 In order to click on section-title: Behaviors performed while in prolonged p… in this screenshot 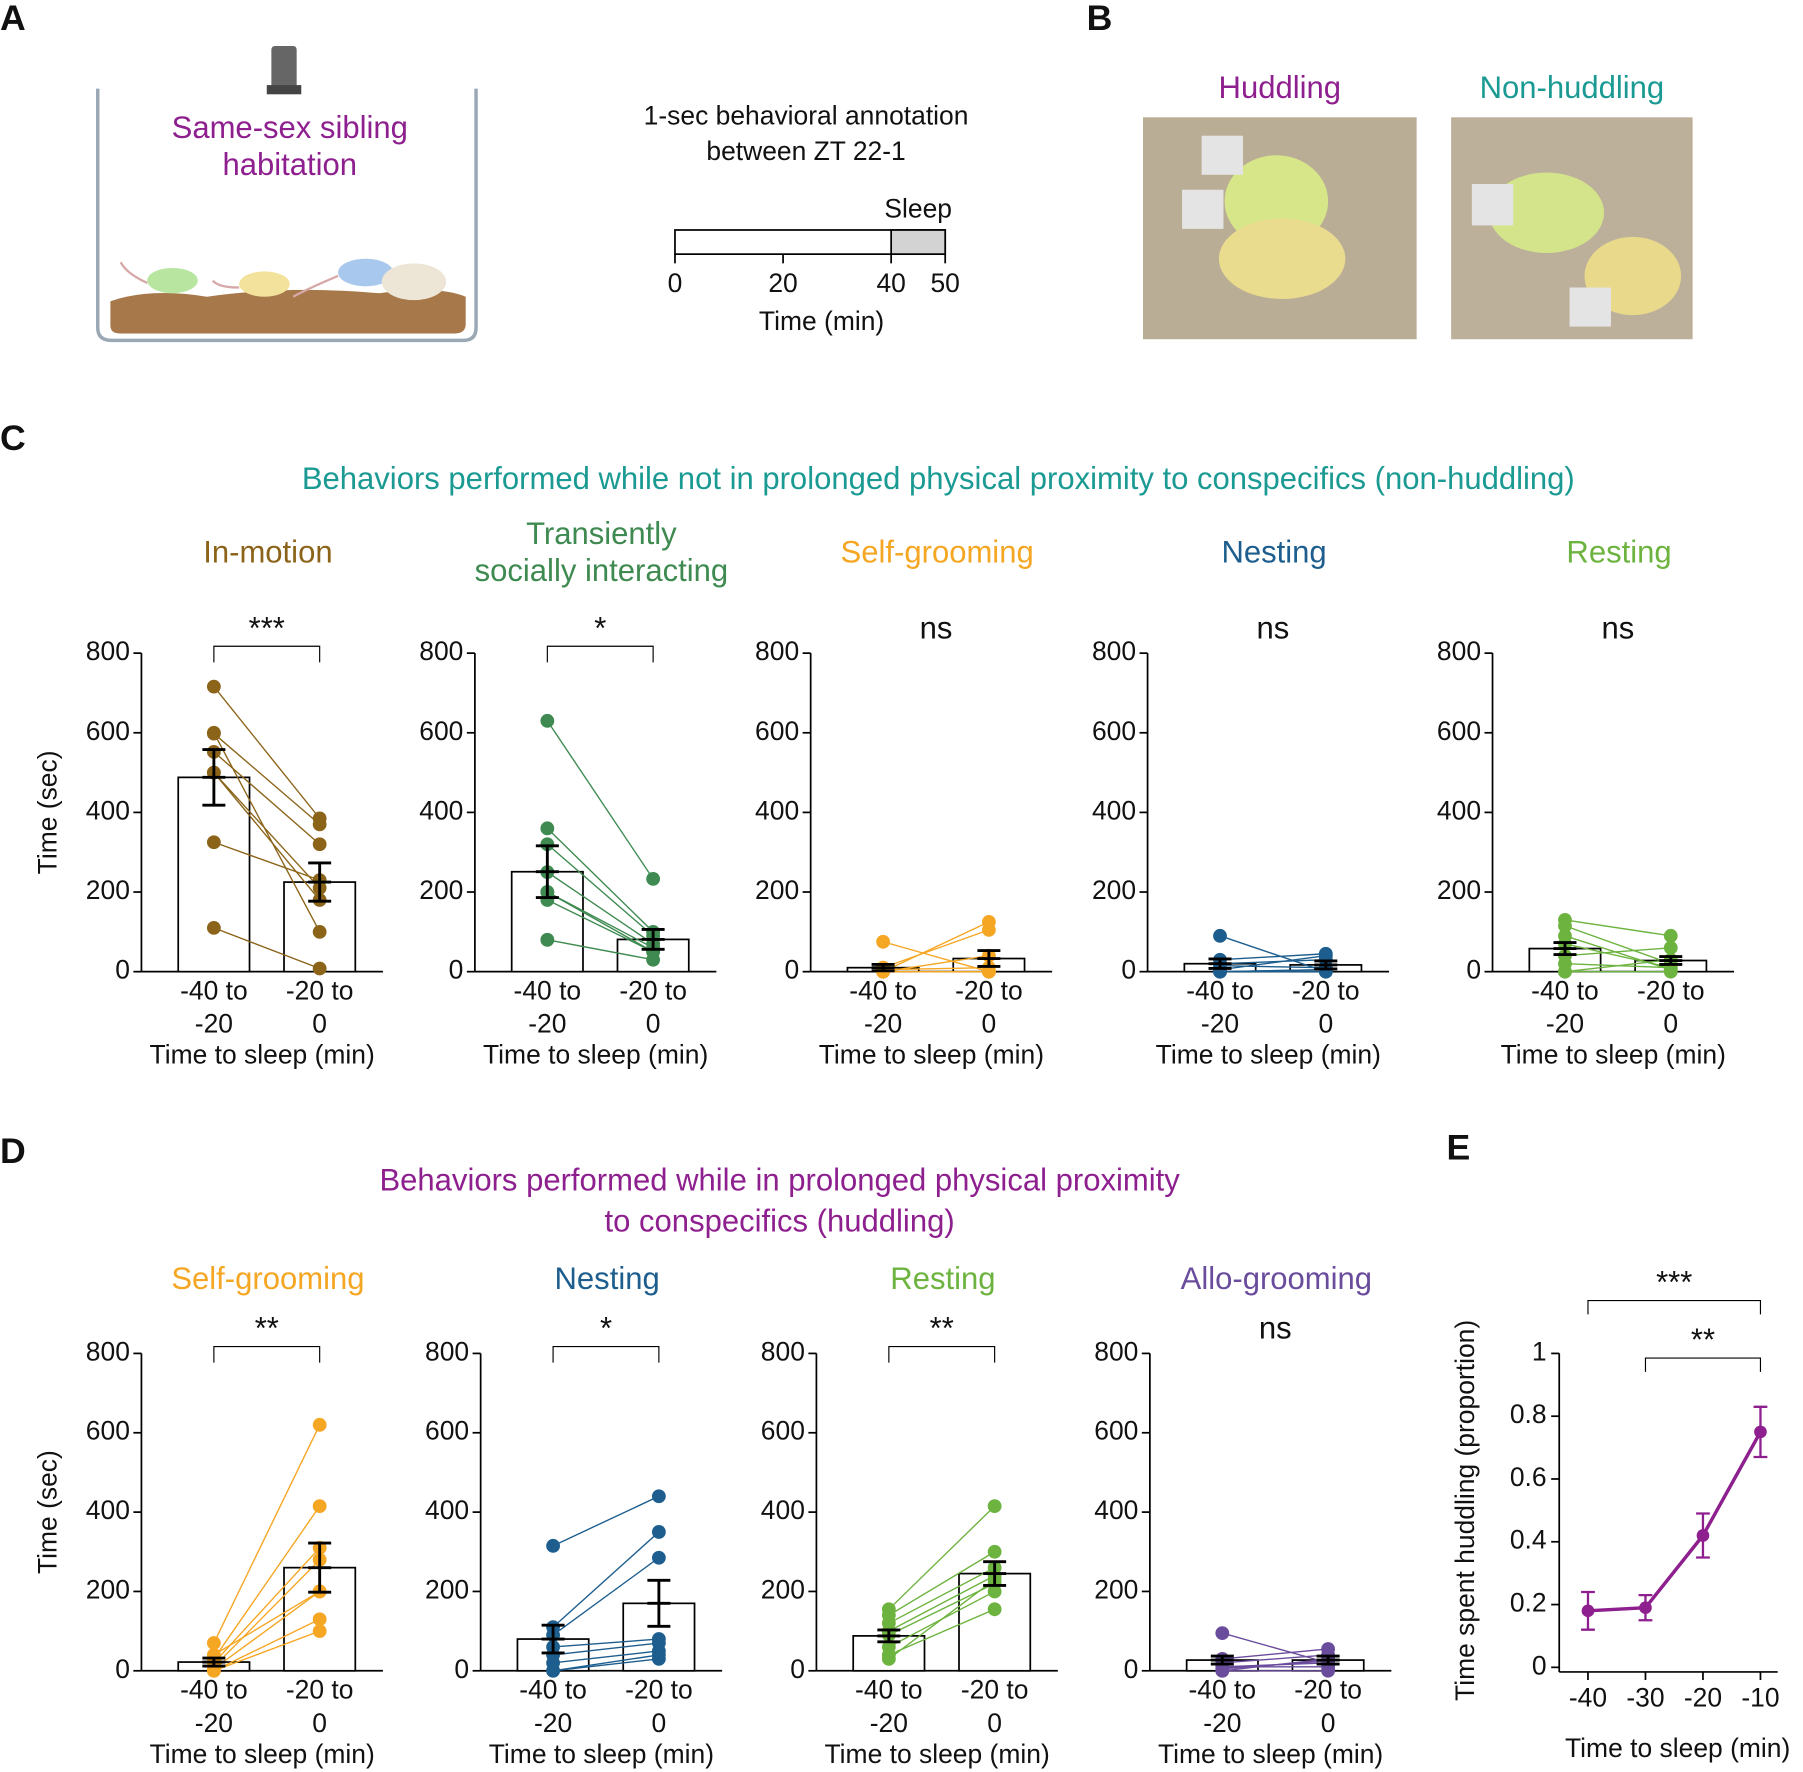, I will do `click(779, 1179)`.